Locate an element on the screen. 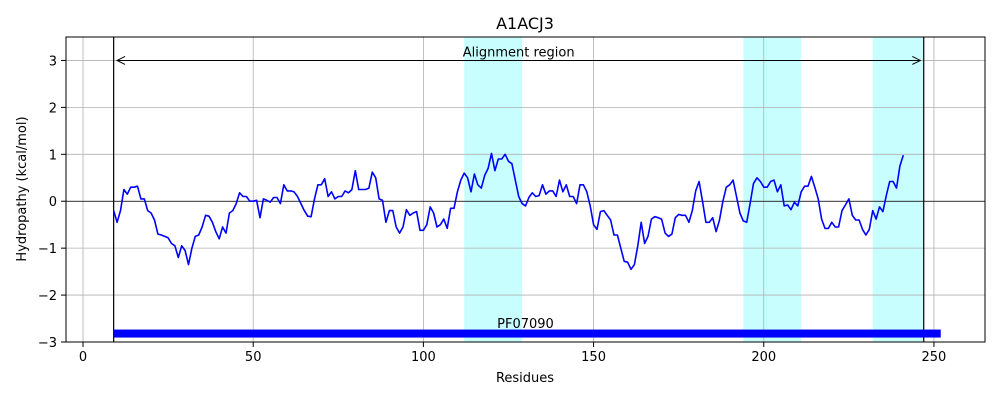 The height and width of the screenshot is (400, 1000). x-tick-label: 250 is located at coordinates (934, 357).